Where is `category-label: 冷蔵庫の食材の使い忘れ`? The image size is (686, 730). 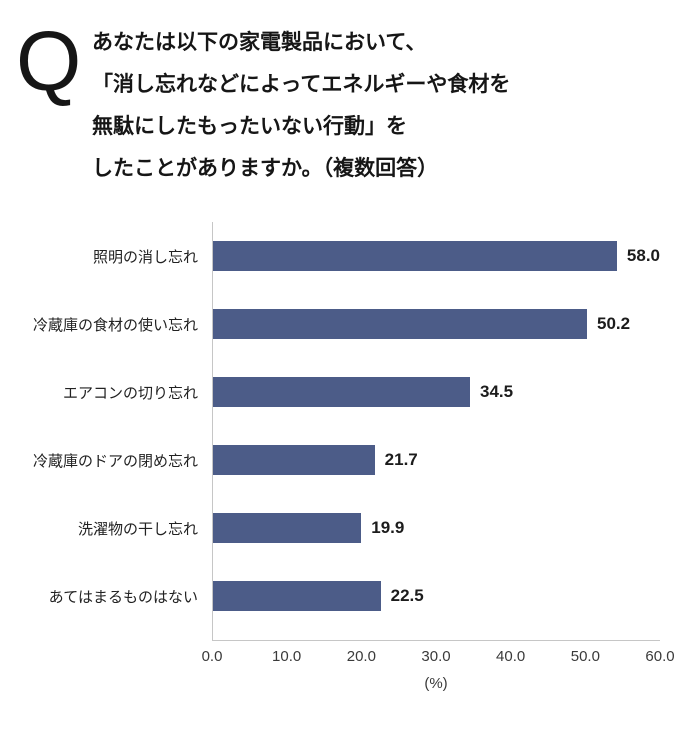
category-label: 冷蔵庫の食材の使い忘れ is located at coordinates (115, 325).